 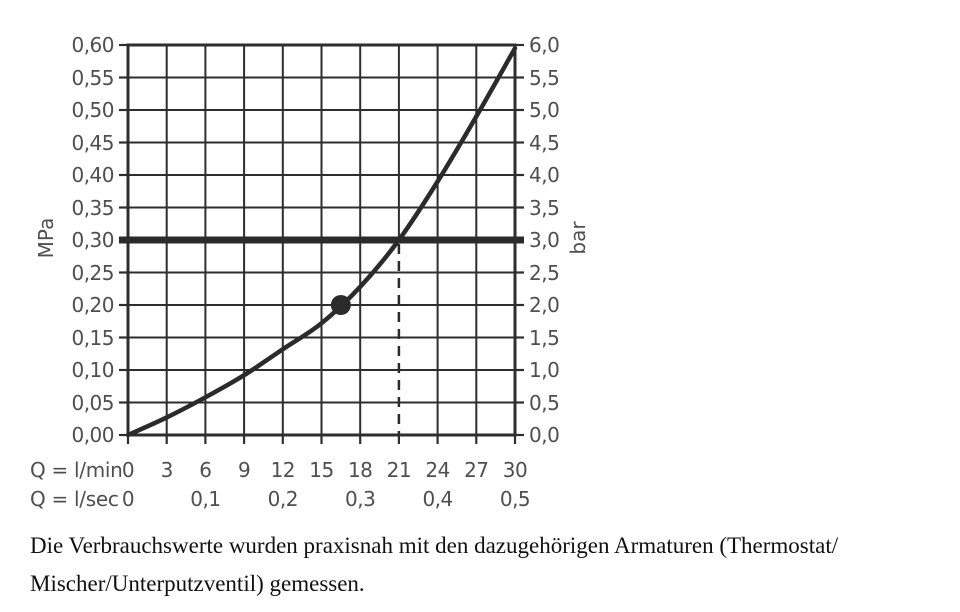 What do you see at coordinates (74, 499) in the screenshot?
I see `x-axis-secondary-label: Q = l/sec` at bounding box center [74, 499].